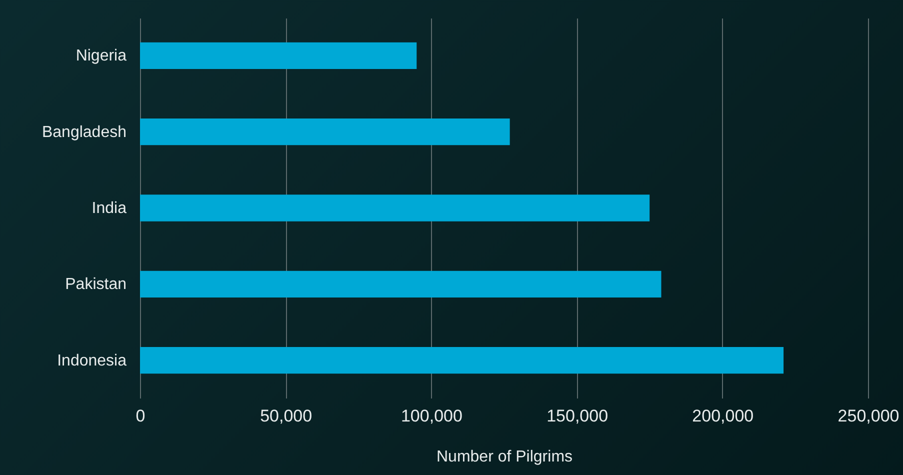 The width and height of the screenshot is (903, 475). I want to click on y-tick-label: Bangladesh, so click(84, 132).